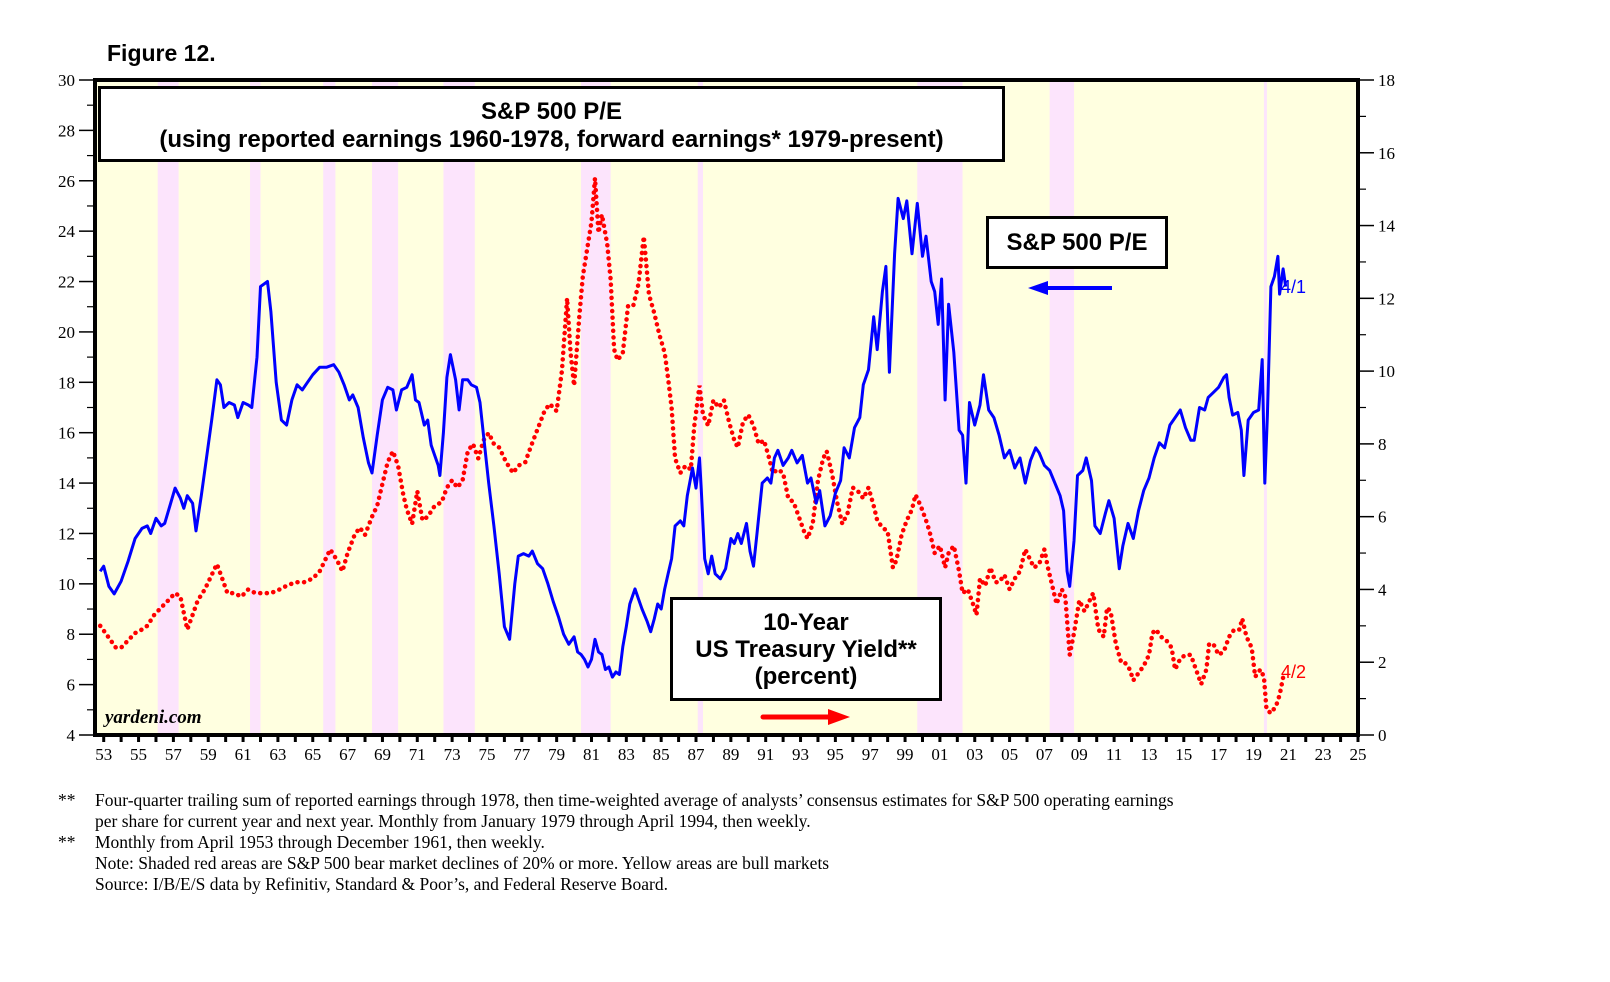 The height and width of the screenshot is (982, 1610). Describe the element at coordinates (277, 754) in the screenshot. I see `x-tick-label: 63` at that location.